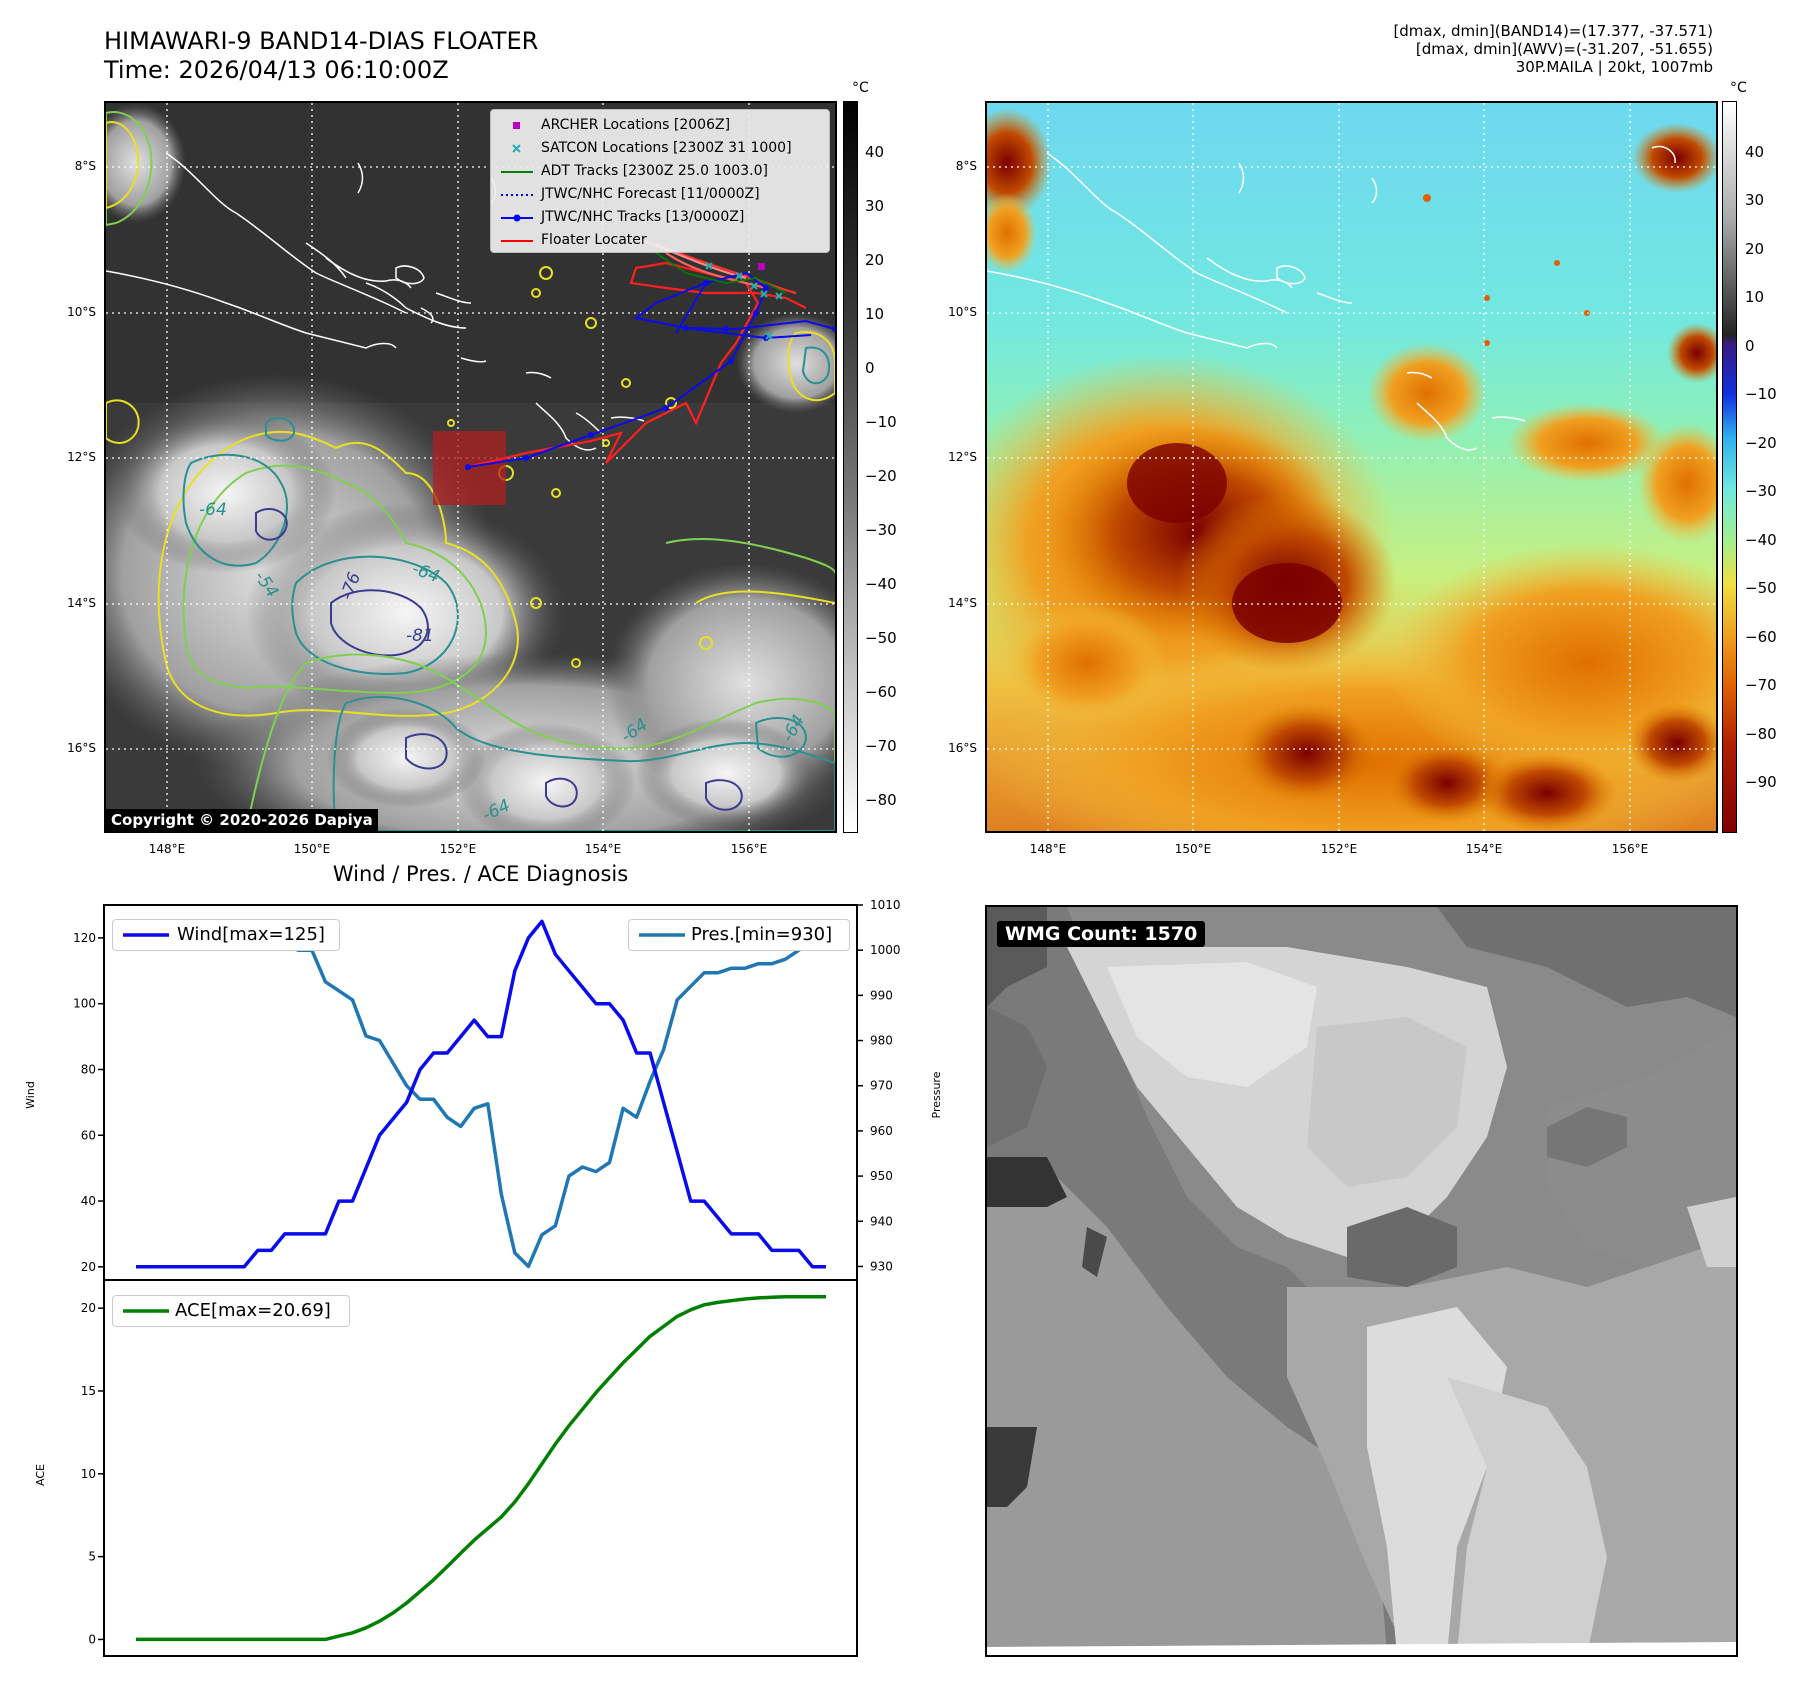 The width and height of the screenshot is (1797, 1690). I want to click on legend-entry-satcon: SATCON Locations [2300Z 31 1000], so click(660, 148).